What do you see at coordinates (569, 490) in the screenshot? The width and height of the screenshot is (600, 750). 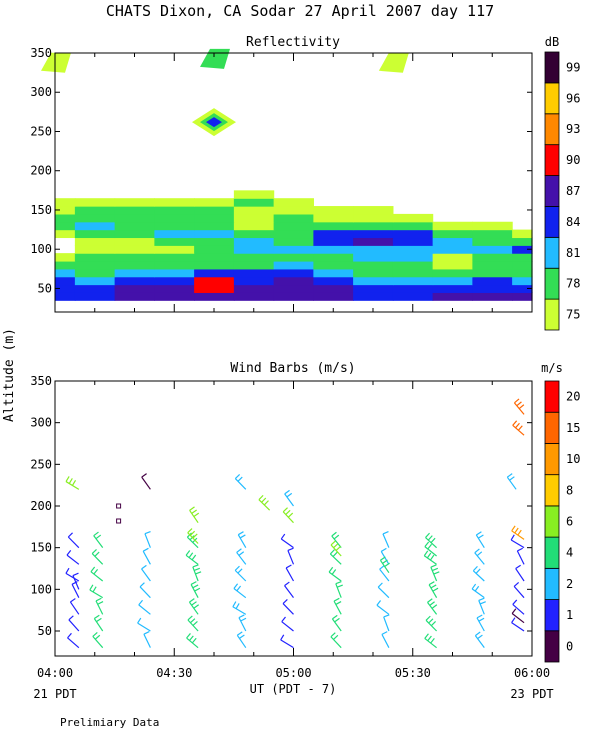 I see `wind-colorbar-label: 8` at bounding box center [569, 490].